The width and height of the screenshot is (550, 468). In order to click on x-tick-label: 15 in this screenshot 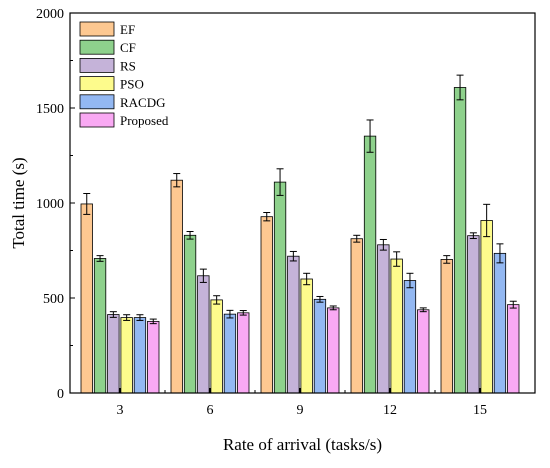, I will do `click(480, 410)`.